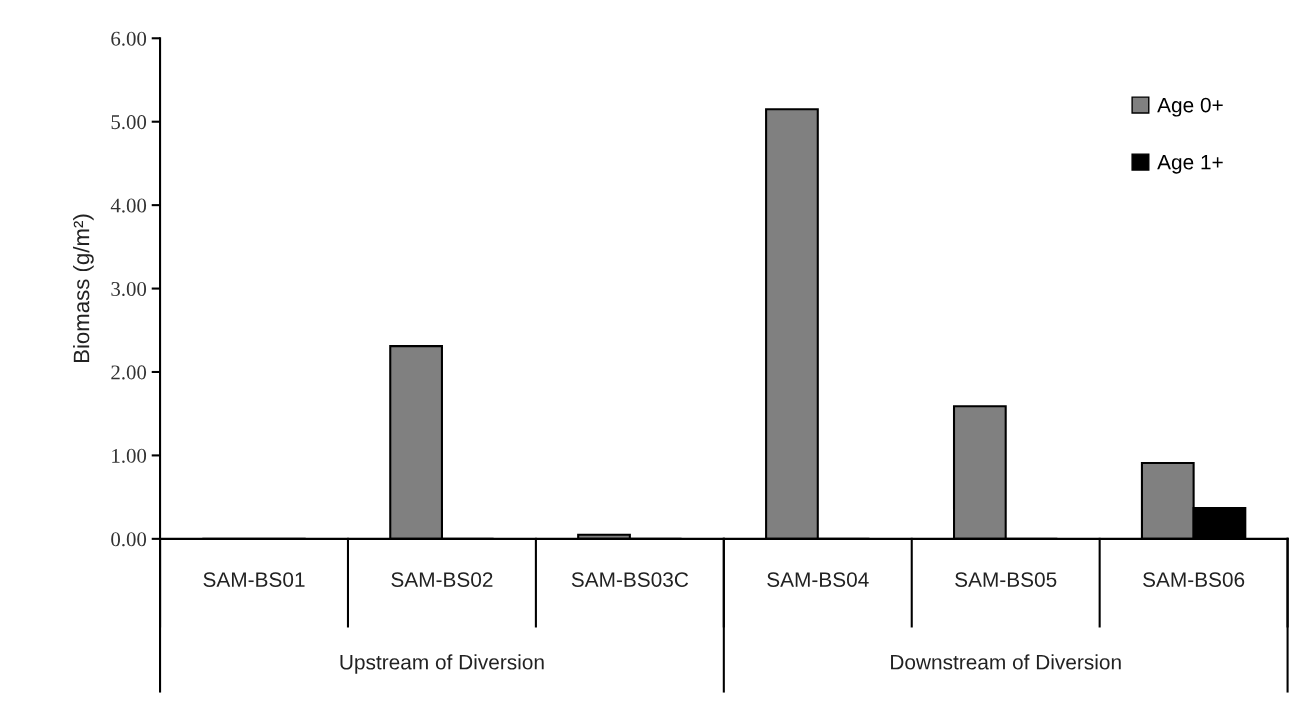  What do you see at coordinates (129, 372) in the screenshot?
I see `y-tick-label: 2.00` at bounding box center [129, 372].